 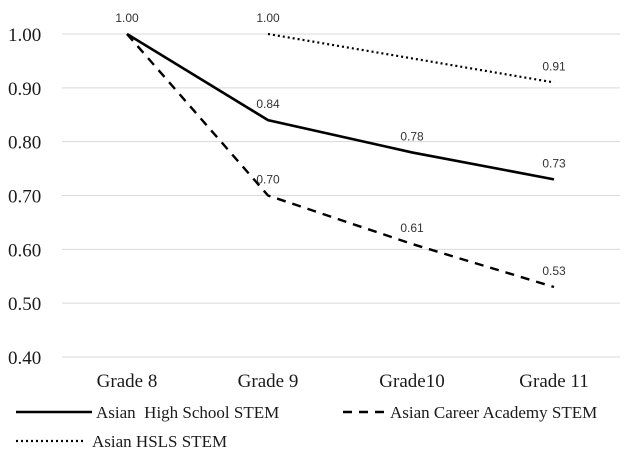 I want to click on data-label: 0.61, so click(x=412, y=228).